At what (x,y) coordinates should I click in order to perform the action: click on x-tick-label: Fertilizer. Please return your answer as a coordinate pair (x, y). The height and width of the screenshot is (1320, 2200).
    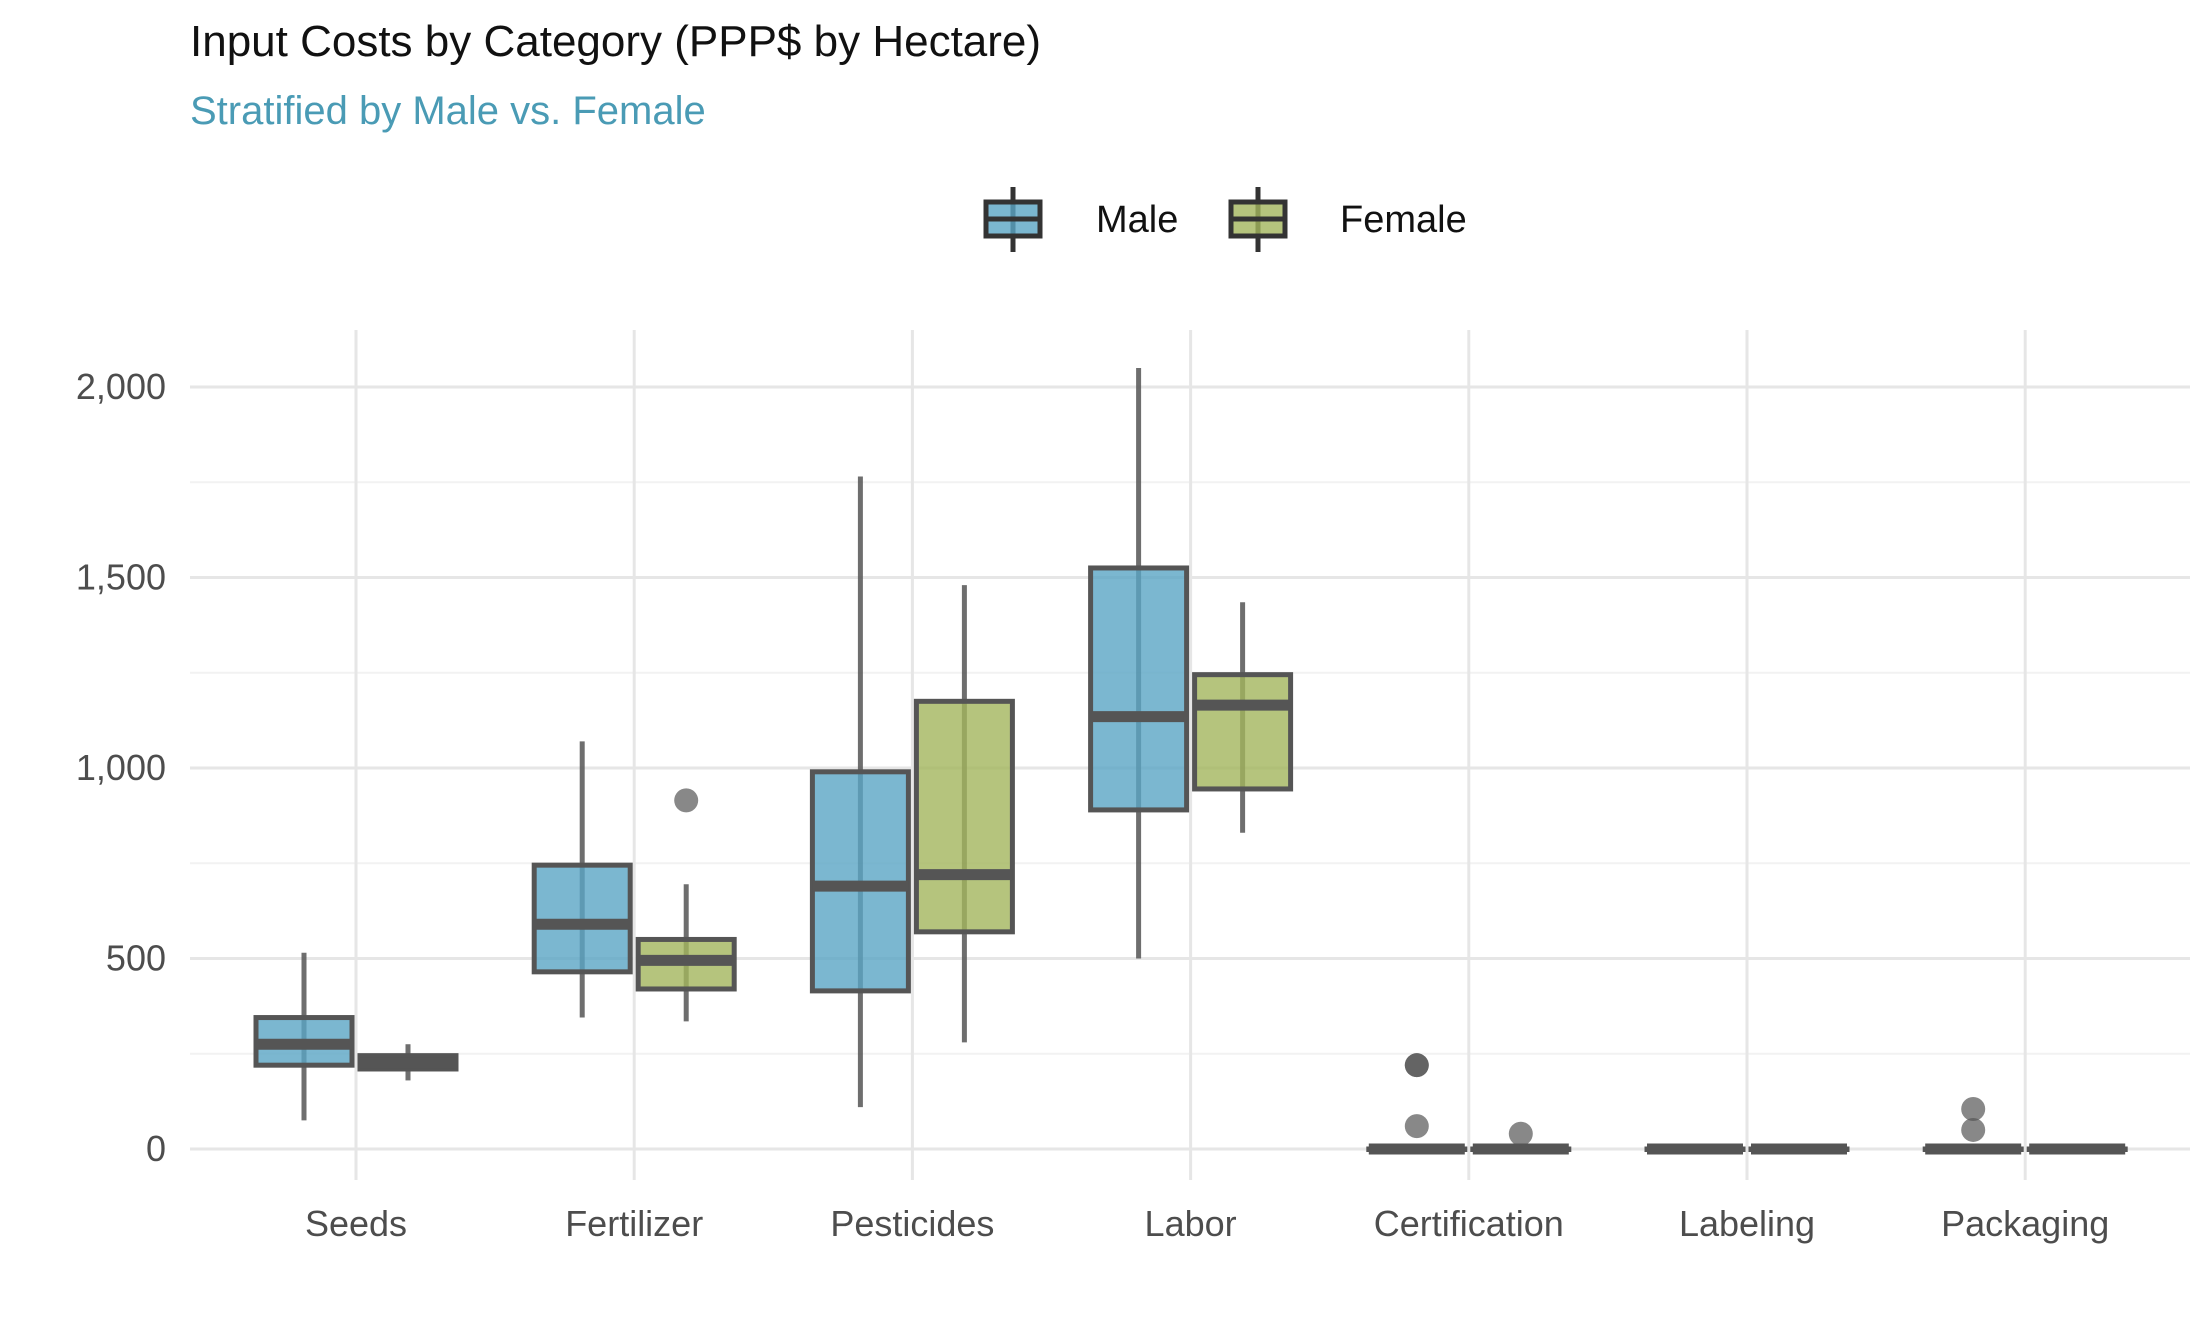
    Looking at the image, I should click on (634, 1223).